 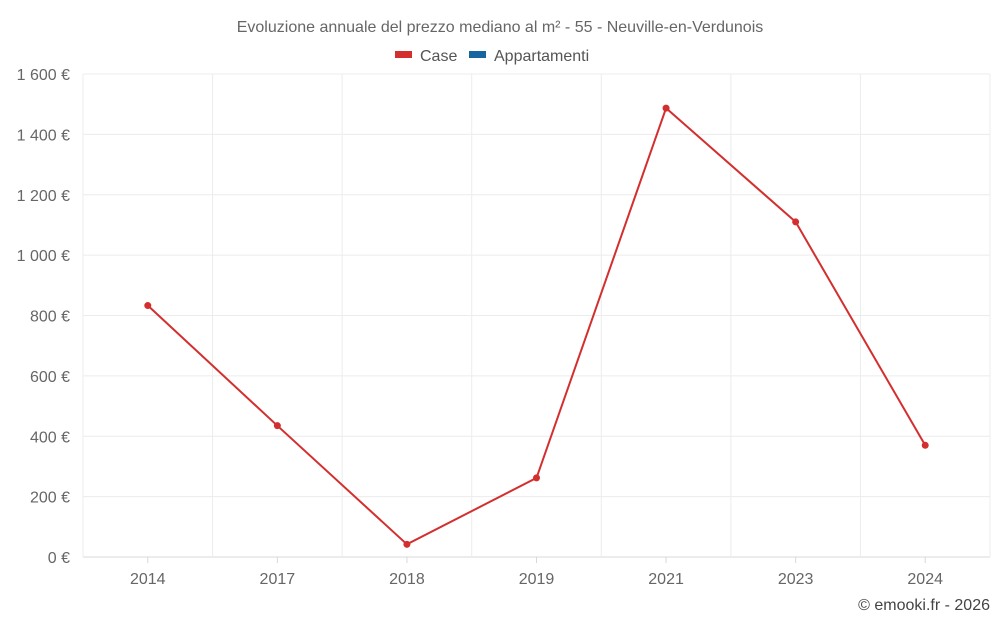 I want to click on y-tick-label: 1 600 €, so click(x=43, y=75).